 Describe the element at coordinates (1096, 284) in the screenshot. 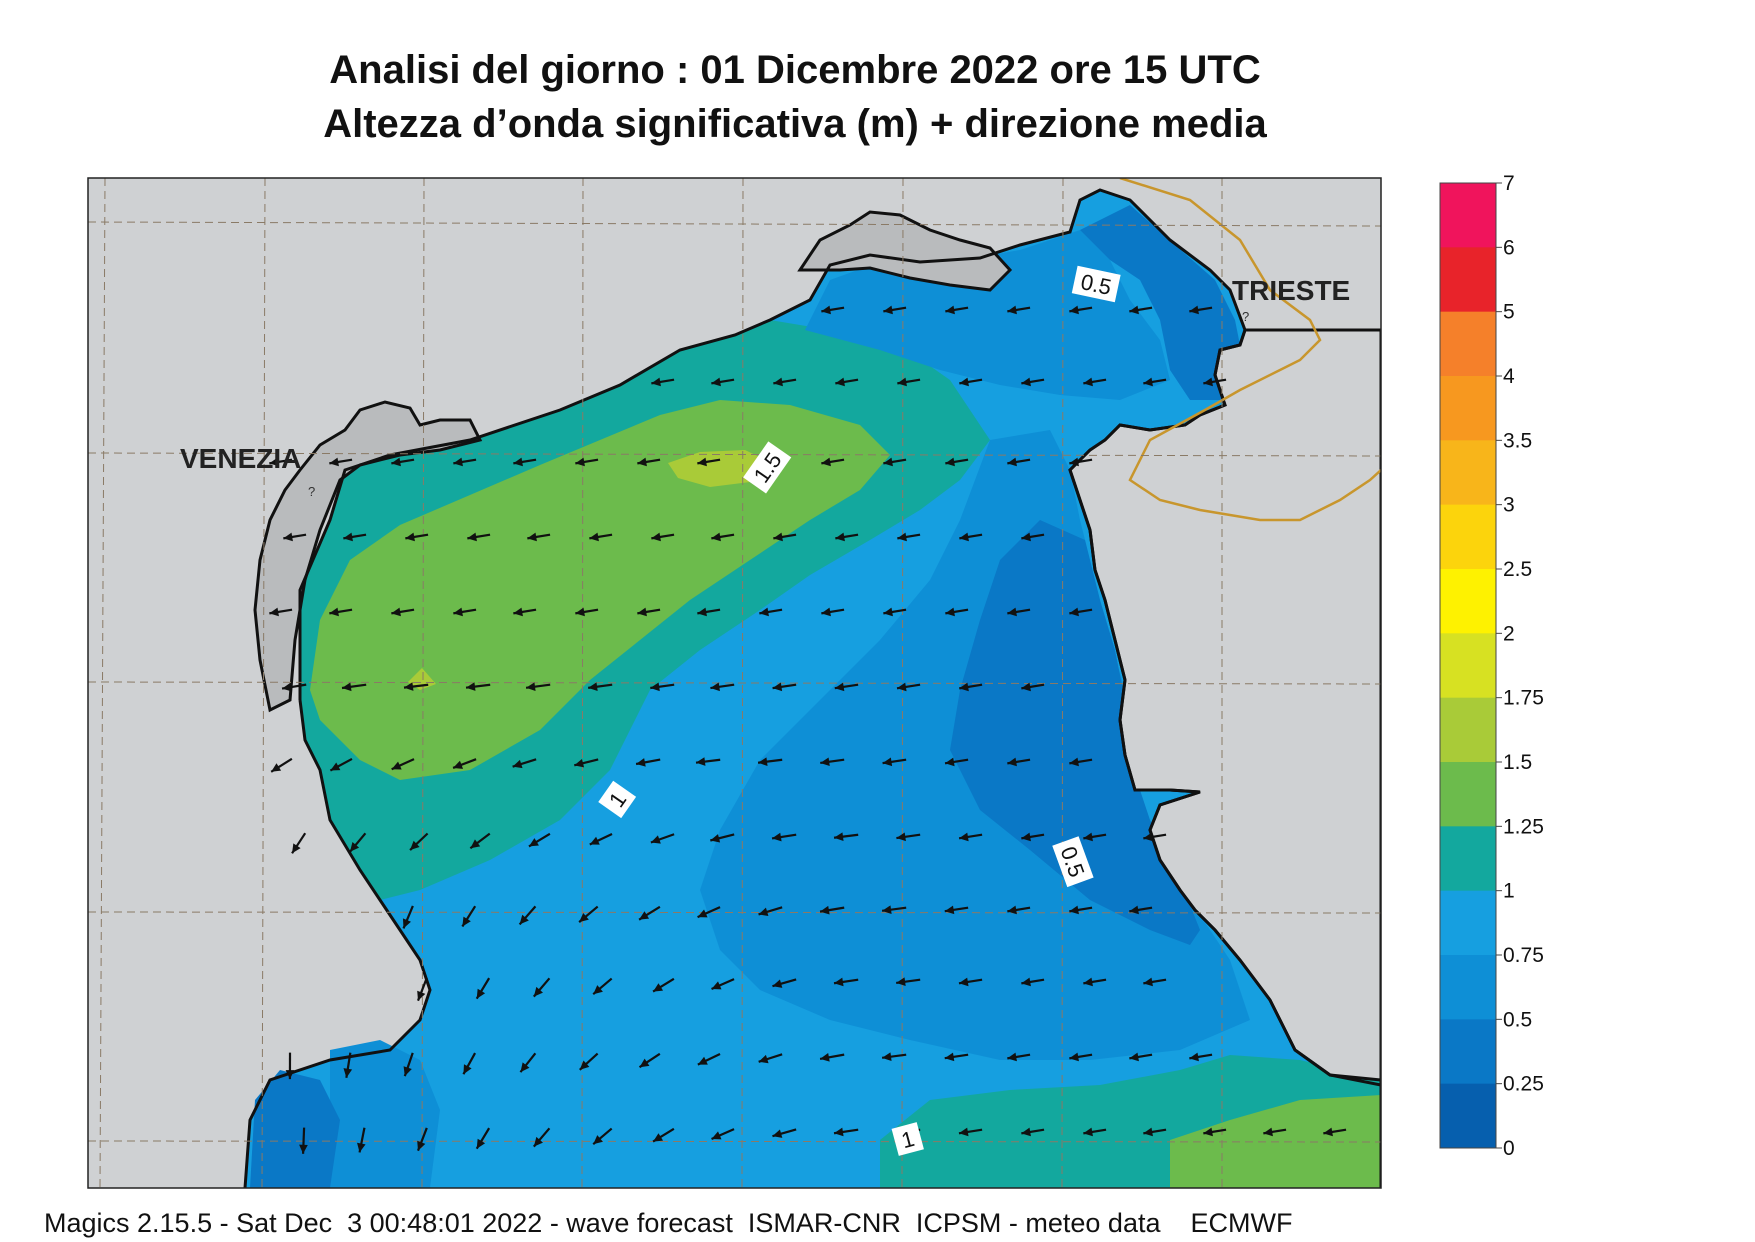

I see `contour-label: 0.5` at that location.